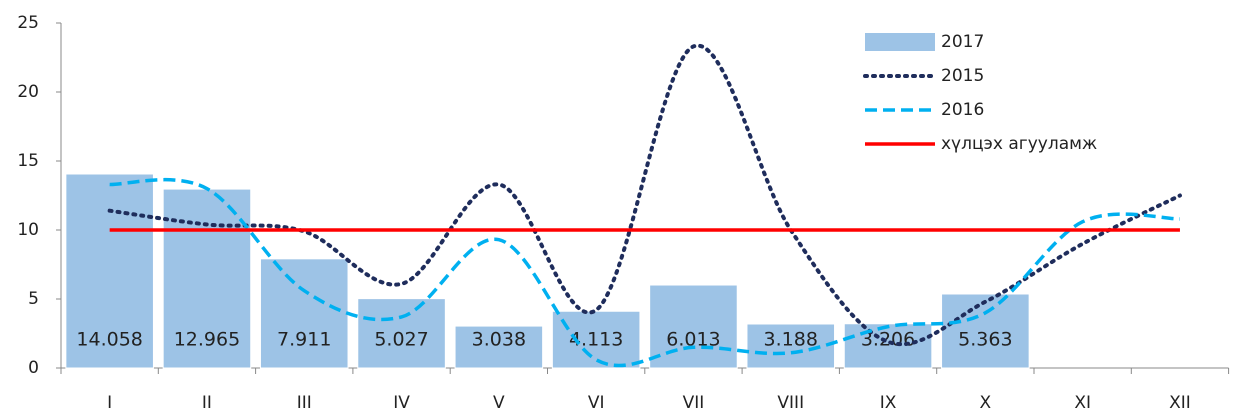  What do you see at coordinates (304, 403) in the screenshot?
I see `x-tick-label: III` at bounding box center [304, 403].